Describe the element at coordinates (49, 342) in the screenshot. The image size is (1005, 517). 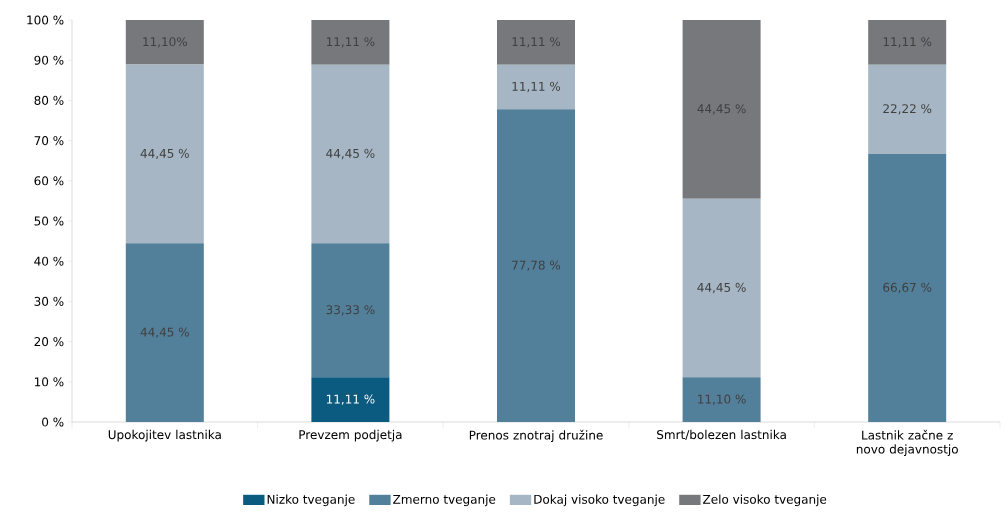
I see `y-tick-label: 20 %` at that location.